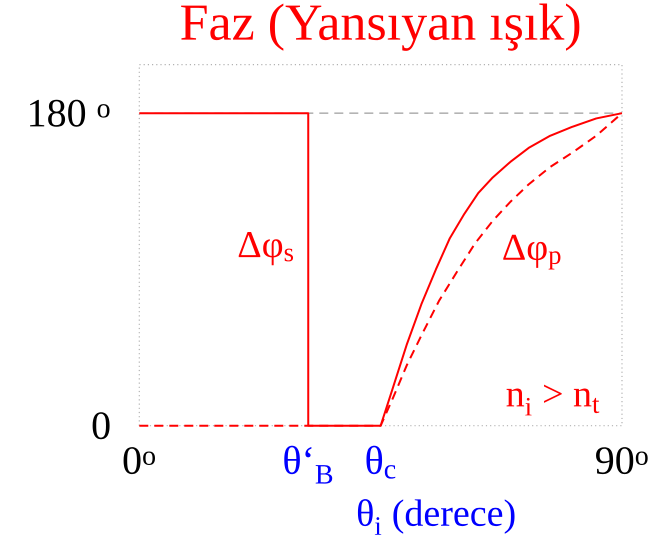  Describe the element at coordinates (139, 460) in the screenshot. I see `x-tick-label: 0$^{o}$` at that location.